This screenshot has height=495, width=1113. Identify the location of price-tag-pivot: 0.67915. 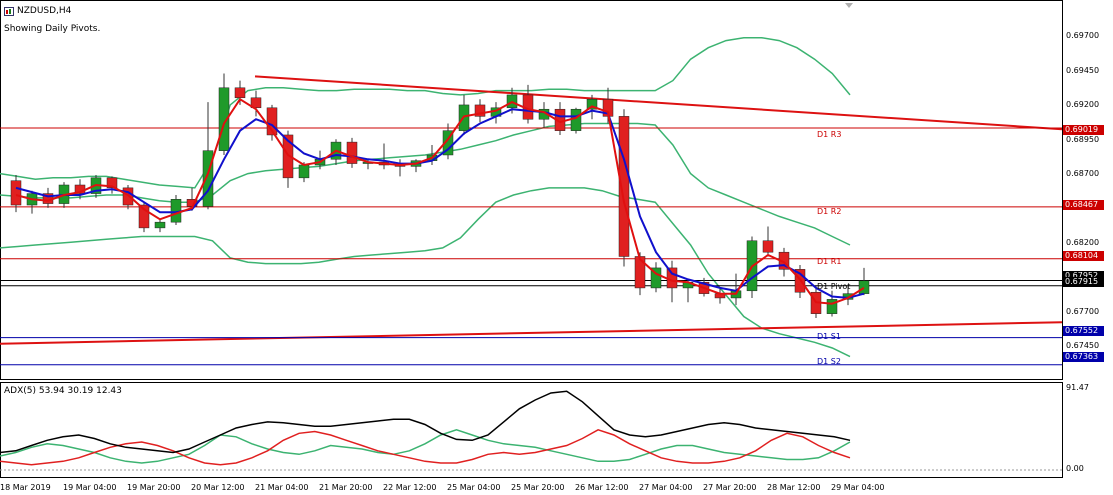
(1083, 282).